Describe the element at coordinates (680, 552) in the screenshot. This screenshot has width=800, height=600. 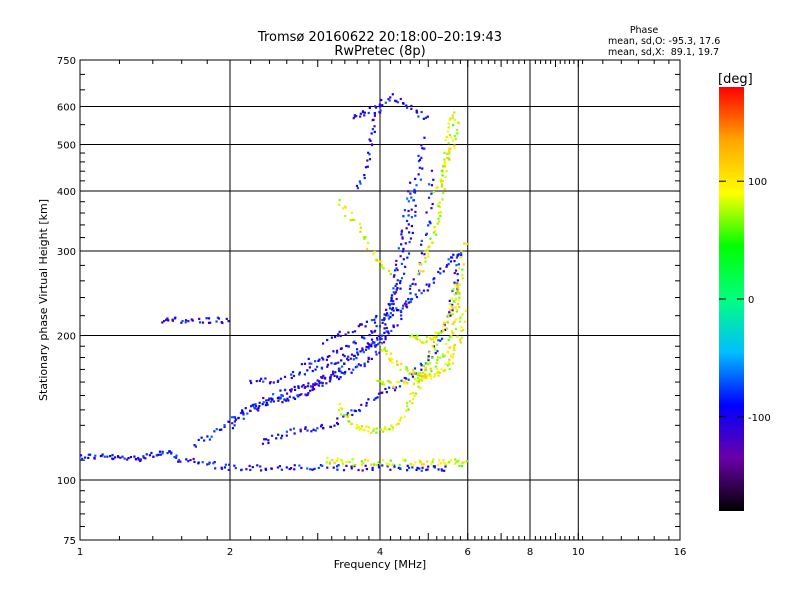
I see `x-tick-label: 16` at that location.